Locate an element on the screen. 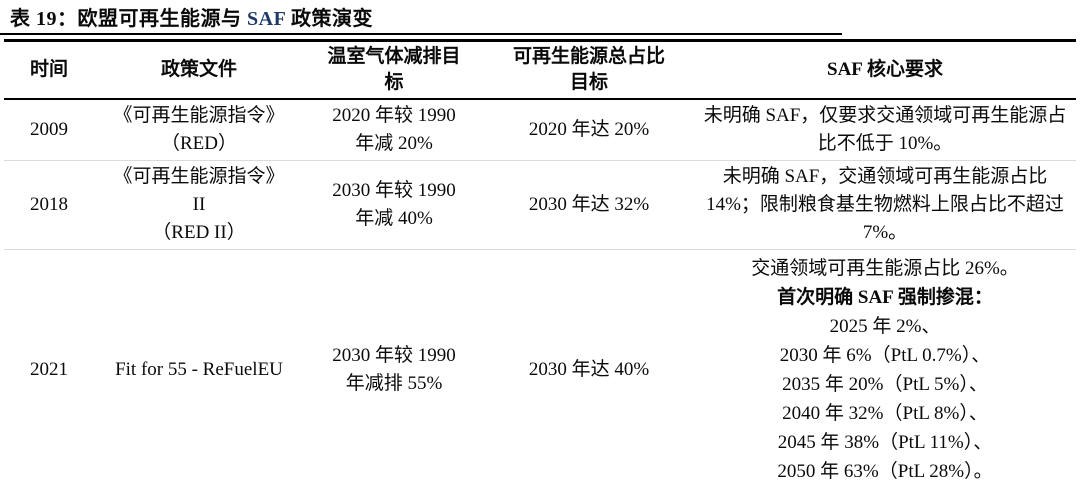  saf-mandate-heading: 首次明确 SAF 强制掺混： is located at coordinates (885, 297).